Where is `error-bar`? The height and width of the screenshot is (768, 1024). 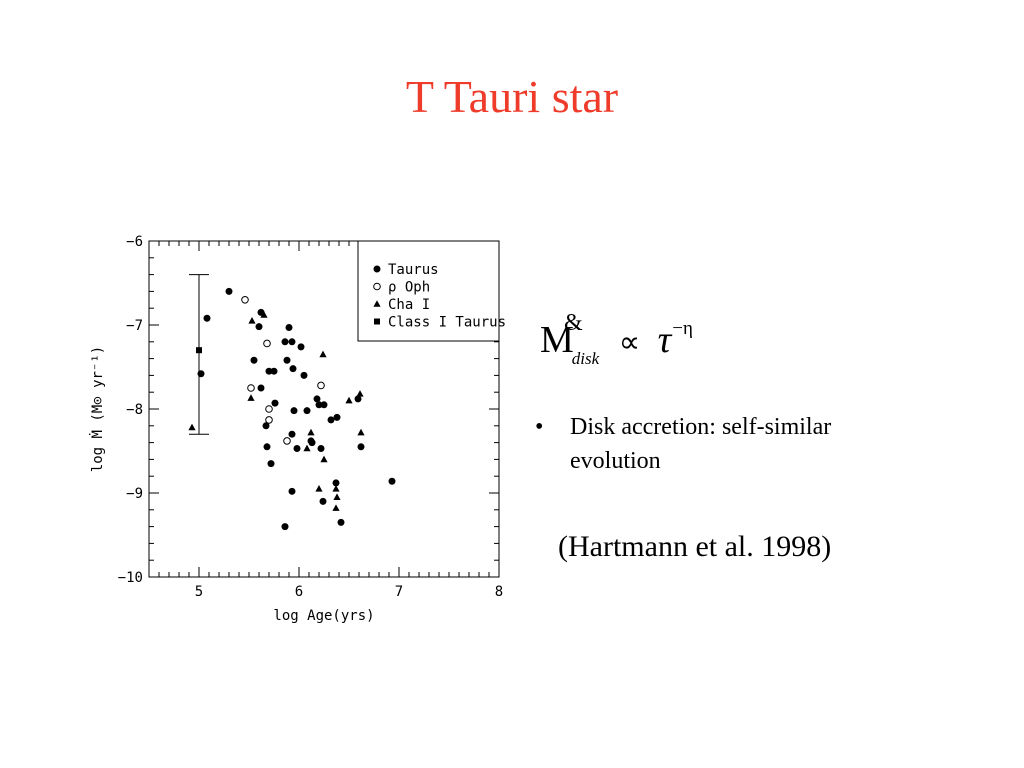
error-bar is located at coordinates (199, 354).